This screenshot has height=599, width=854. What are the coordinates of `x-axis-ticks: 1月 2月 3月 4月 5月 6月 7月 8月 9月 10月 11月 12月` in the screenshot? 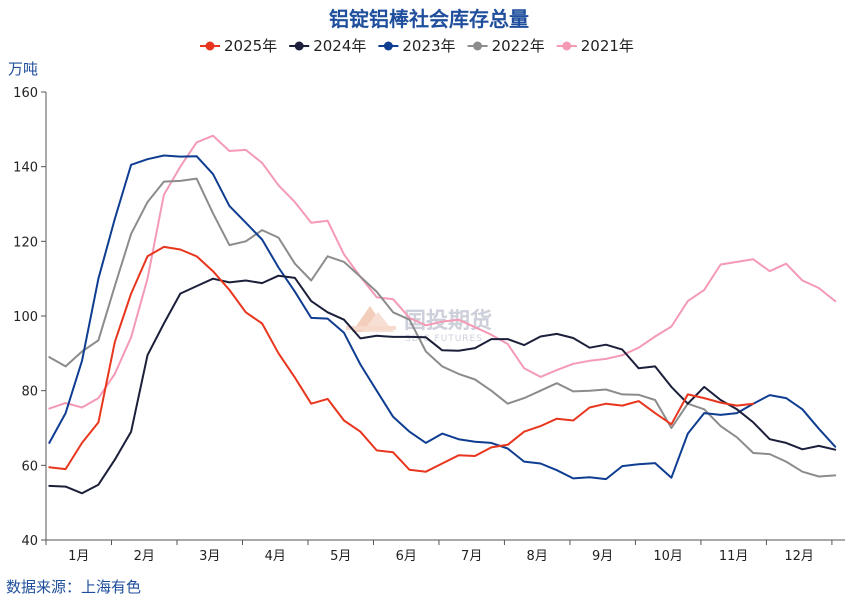 It's located at (439, 552).